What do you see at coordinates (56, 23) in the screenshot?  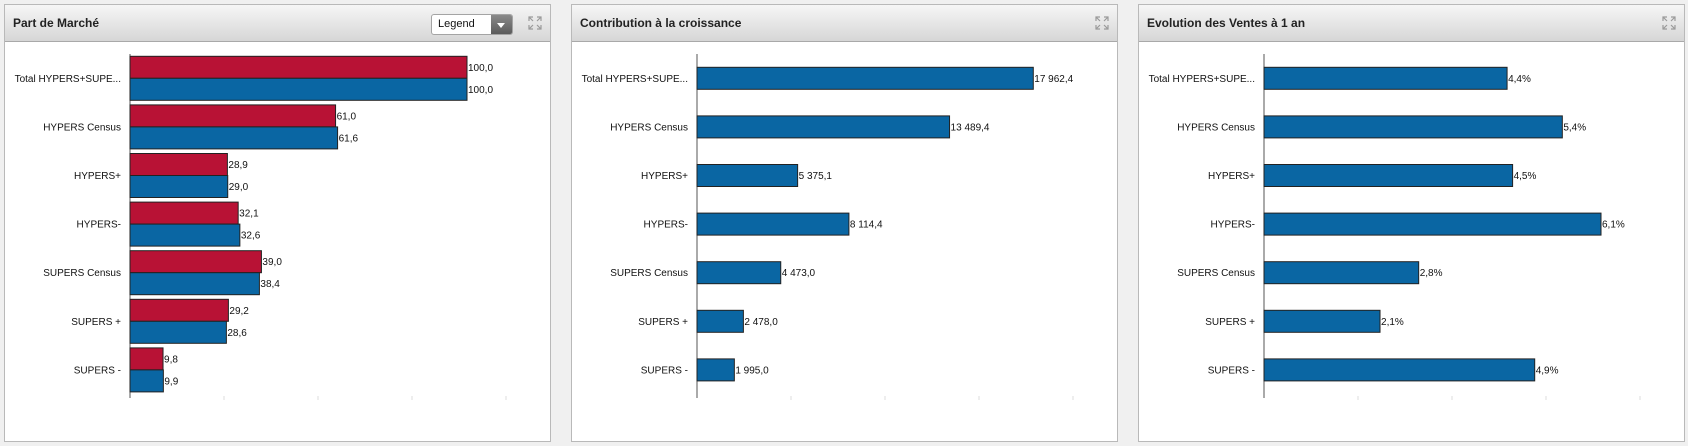 I see `panel-title: Part de Marché` at bounding box center [56, 23].